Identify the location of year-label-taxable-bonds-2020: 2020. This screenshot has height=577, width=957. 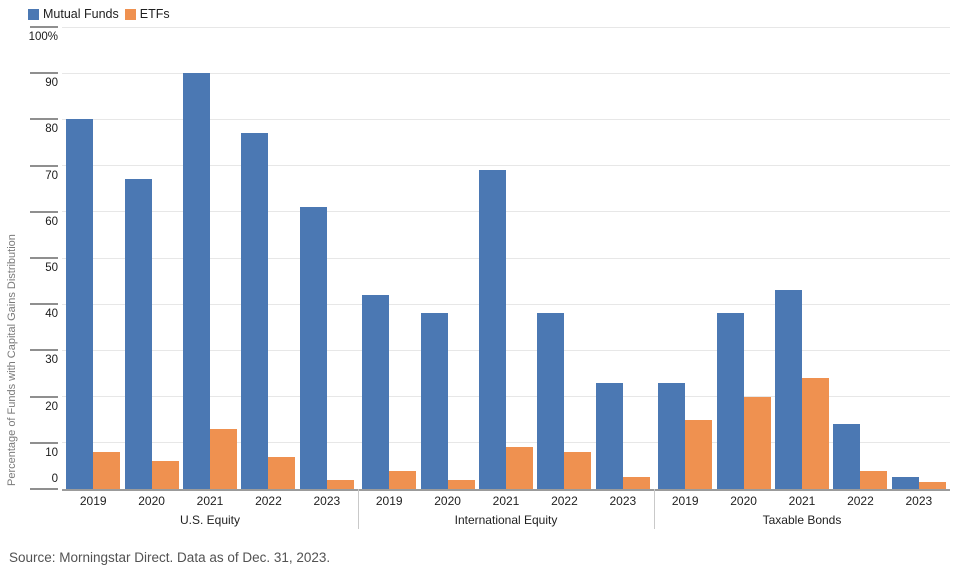
(743, 501).